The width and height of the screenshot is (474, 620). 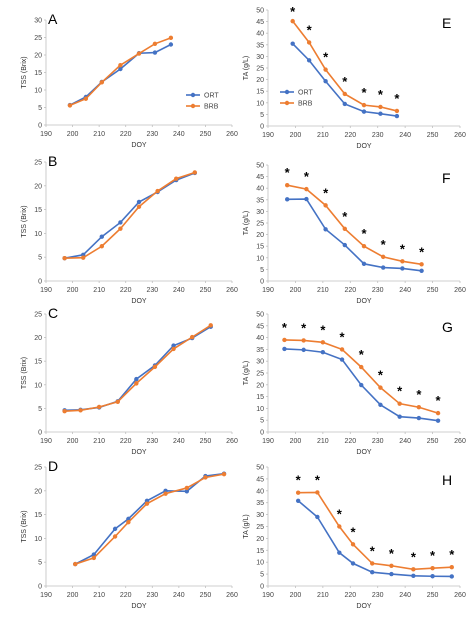 I want to click on y-tick-label: 0, so click(x=40, y=282).